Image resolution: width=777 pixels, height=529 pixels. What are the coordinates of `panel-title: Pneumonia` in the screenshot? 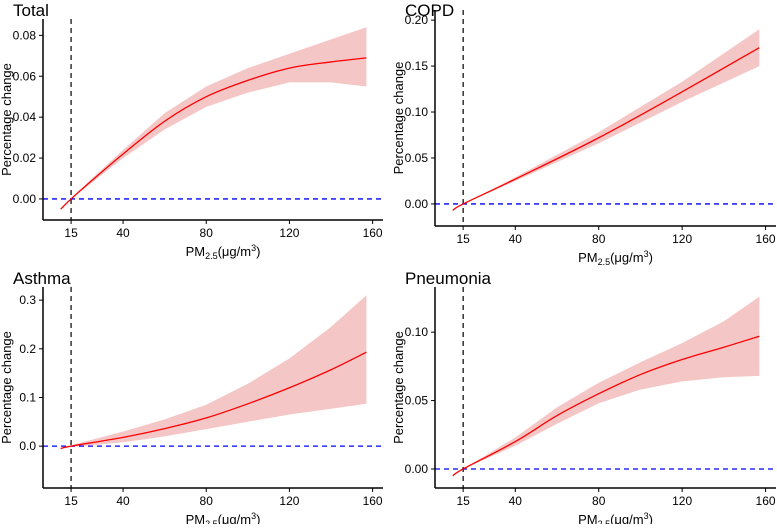 It's located at (448, 278).